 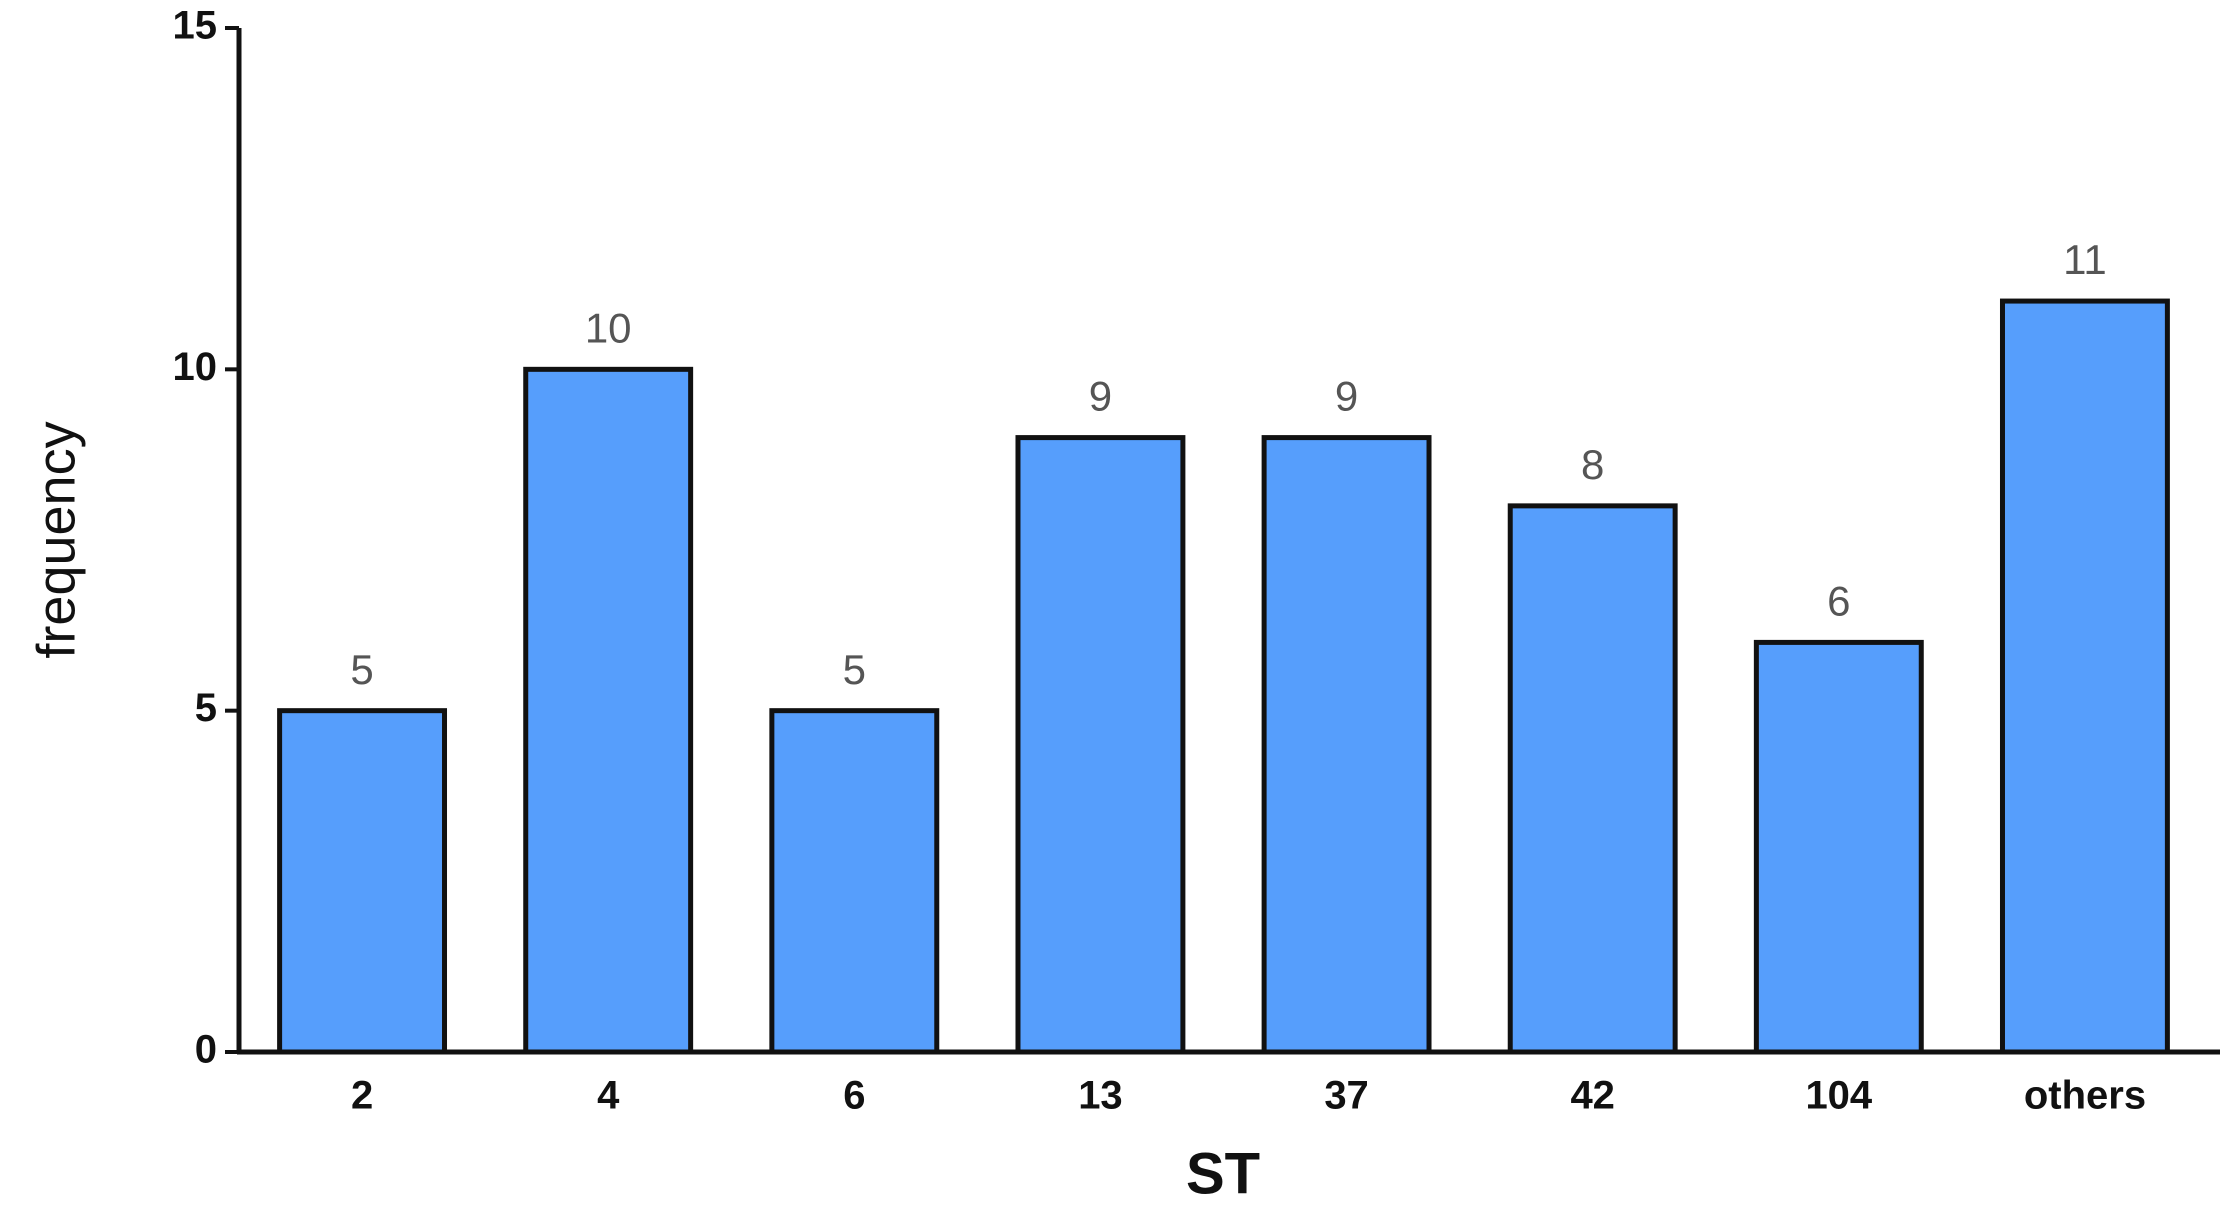 I want to click on x-tick-label: 37, so click(x=1346, y=1096).